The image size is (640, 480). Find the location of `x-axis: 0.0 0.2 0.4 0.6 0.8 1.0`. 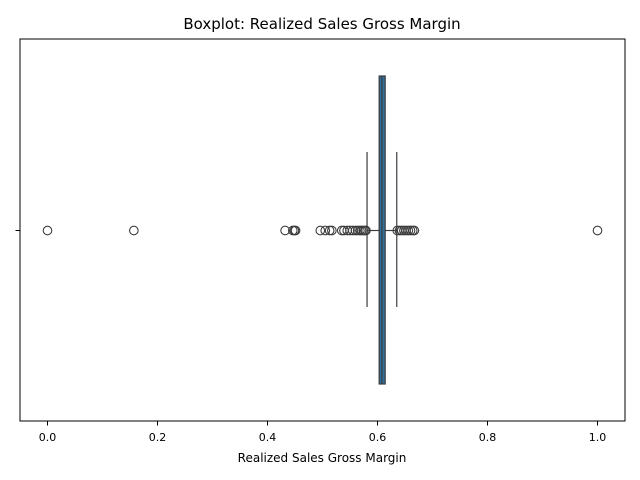

x-axis: 0.0 0.2 0.4 0.6 0.8 1.0 is located at coordinates (323, 432).